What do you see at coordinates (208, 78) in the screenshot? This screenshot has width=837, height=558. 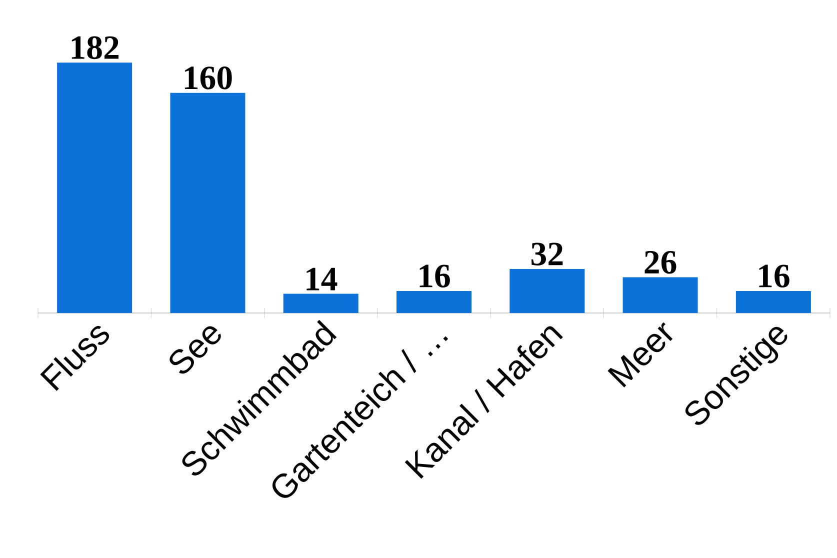 I see `data-label: 160` at bounding box center [208, 78].